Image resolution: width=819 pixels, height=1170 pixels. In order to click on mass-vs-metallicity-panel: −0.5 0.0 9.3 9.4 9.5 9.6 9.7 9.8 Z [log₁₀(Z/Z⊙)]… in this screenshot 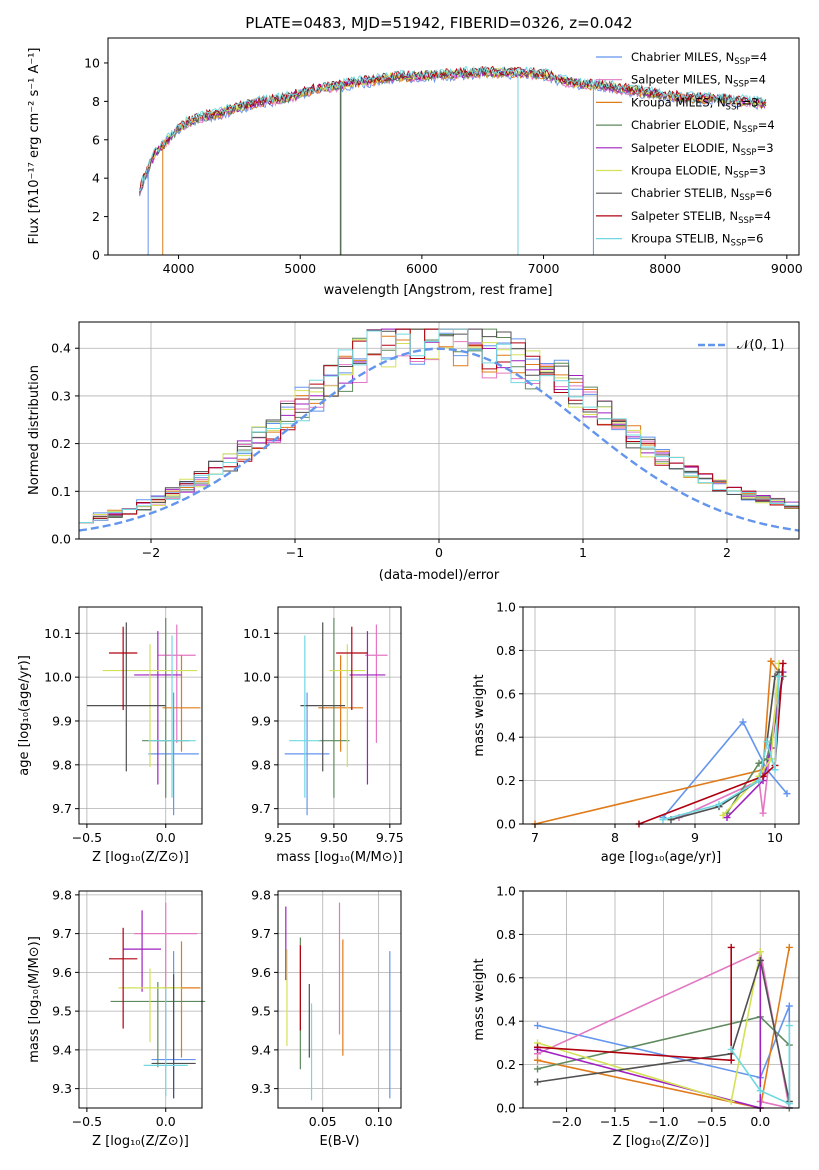, I will do `click(116, 1018)`.